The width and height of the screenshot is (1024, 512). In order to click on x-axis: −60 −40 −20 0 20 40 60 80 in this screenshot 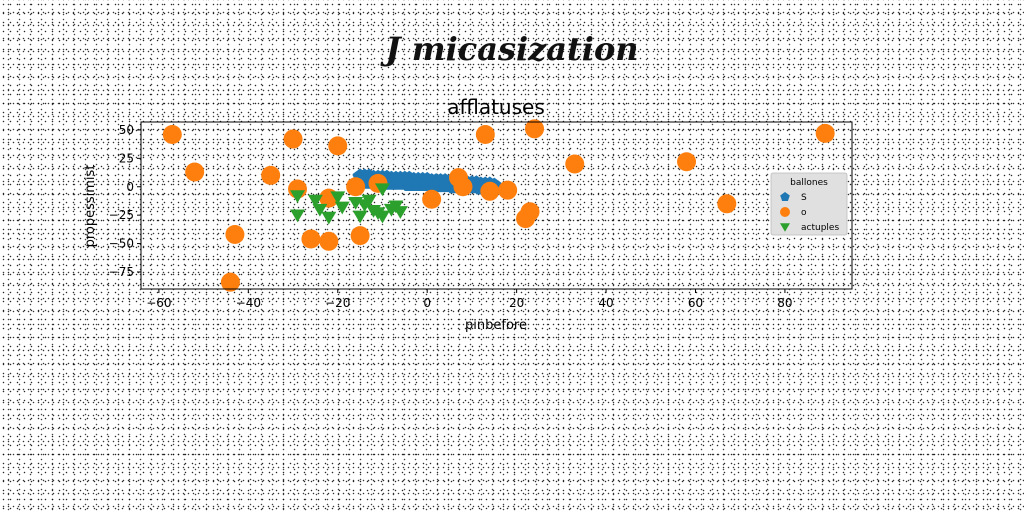, I will do `click(469, 299)`.